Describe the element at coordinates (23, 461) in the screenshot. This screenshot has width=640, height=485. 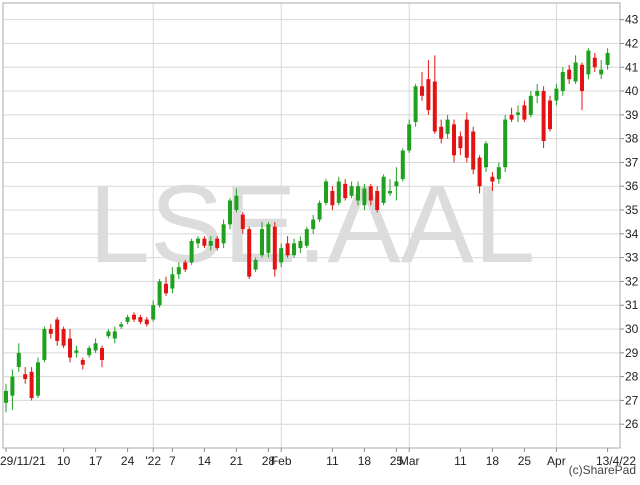
I see `x-tick-label: 29/11/21` at that location.